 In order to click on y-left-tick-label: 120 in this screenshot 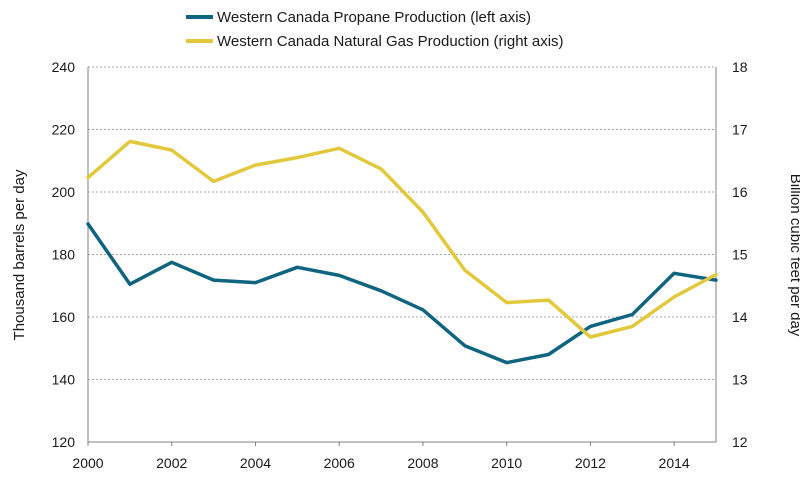, I will do `click(64, 442)`.